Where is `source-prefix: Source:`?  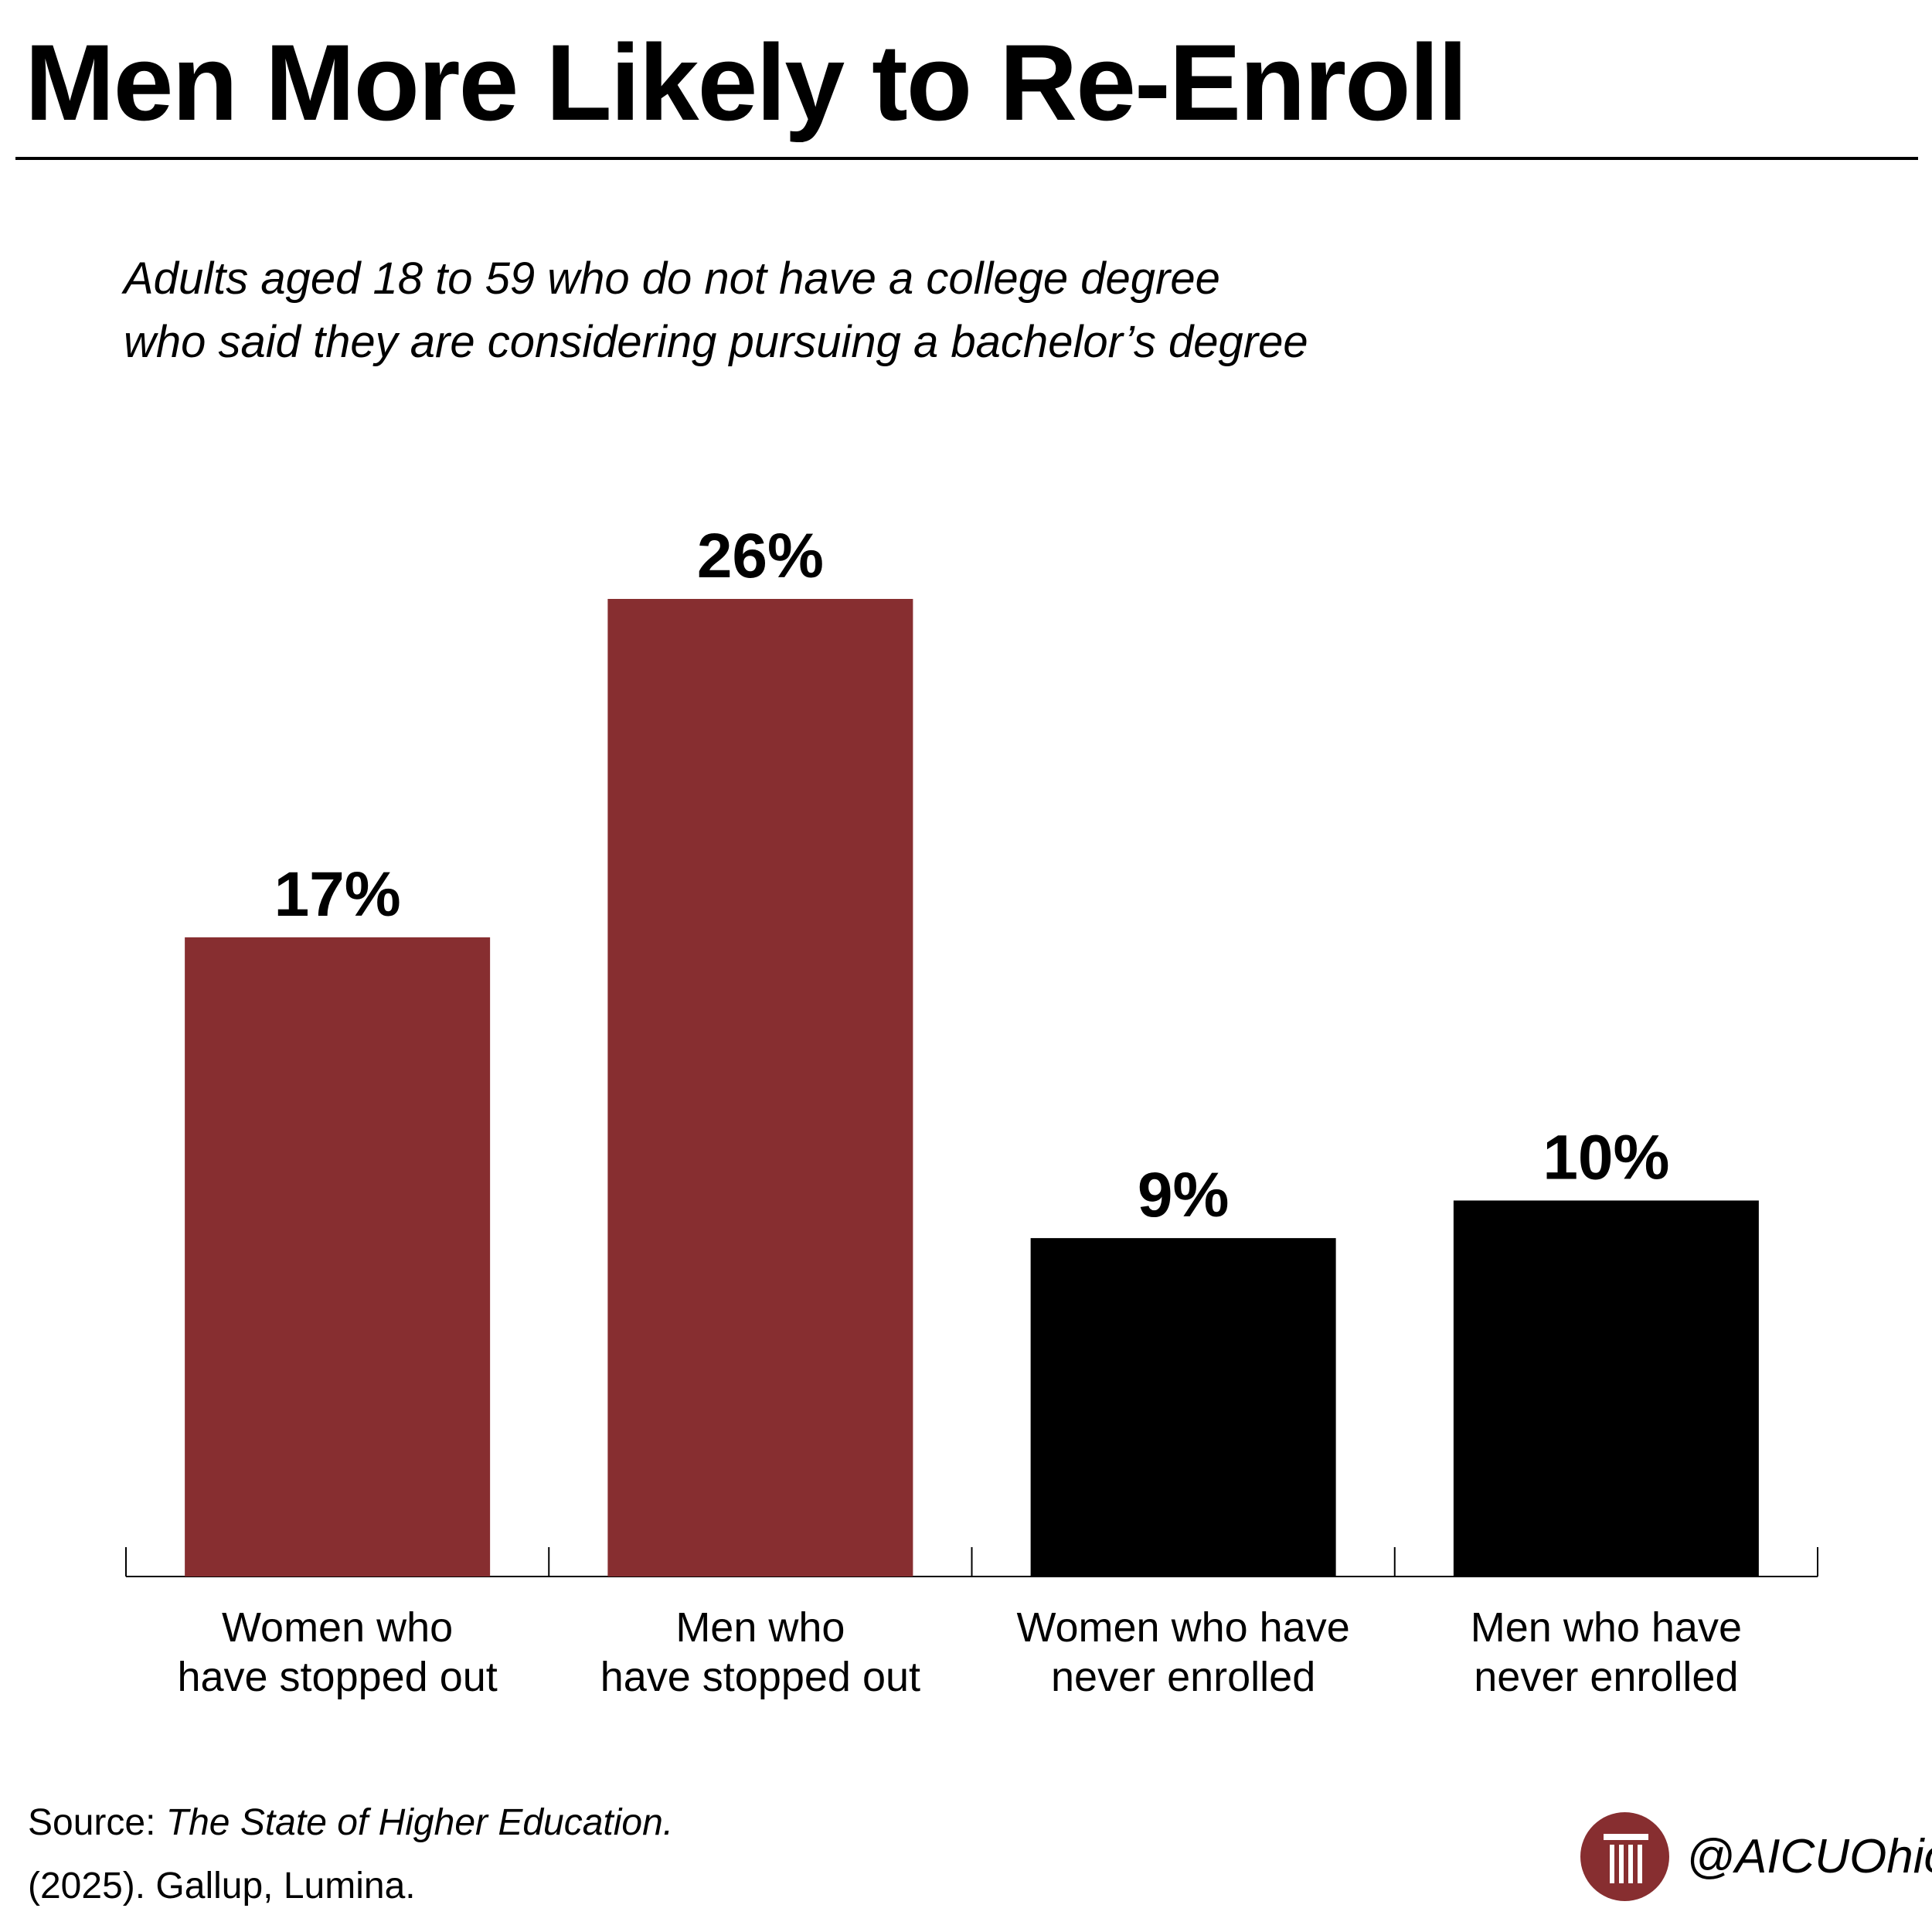 source-prefix: Source: is located at coordinates (97, 1823).